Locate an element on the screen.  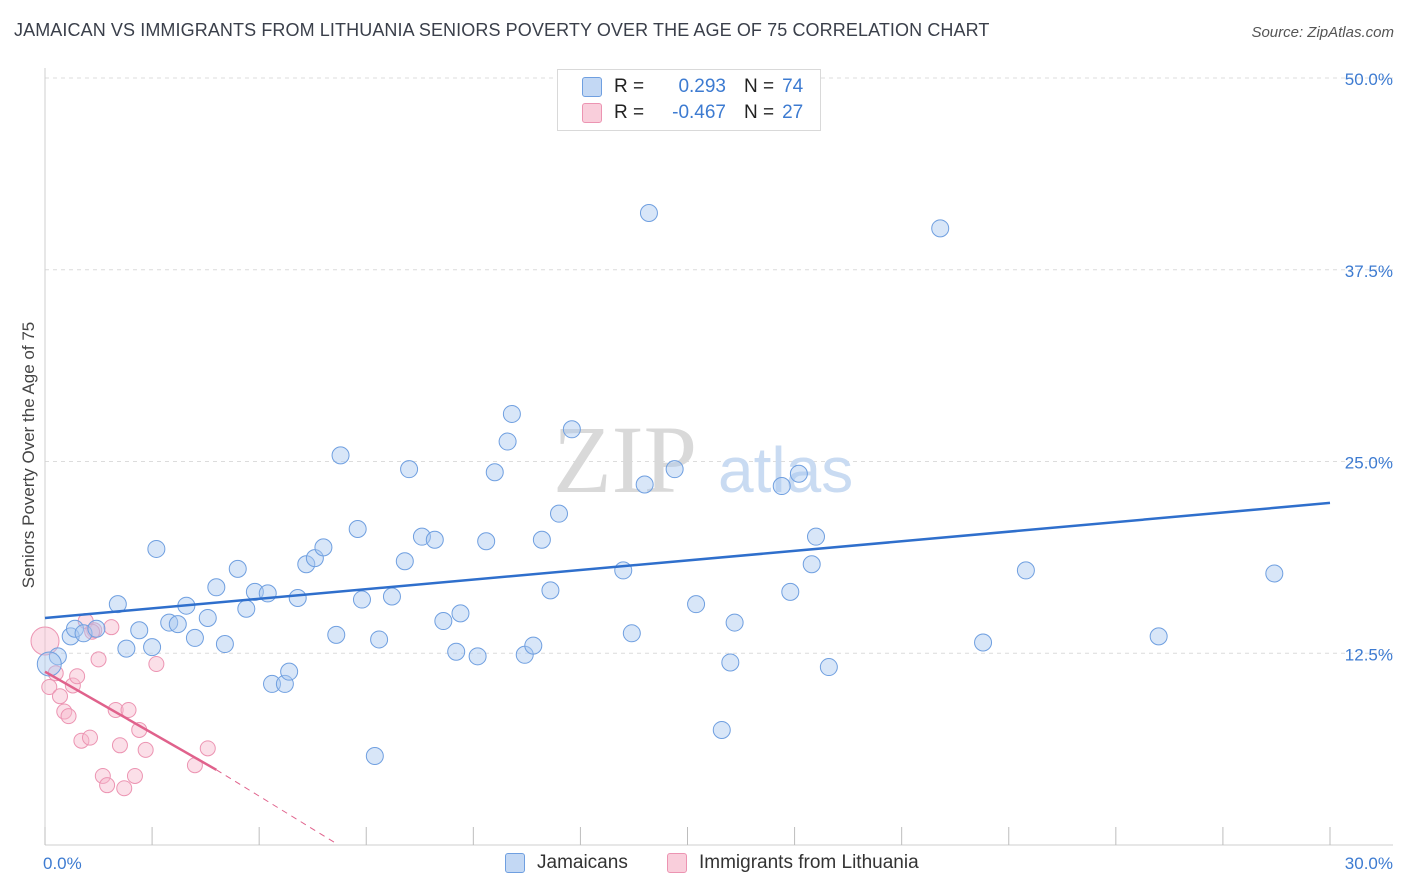
legend-swatch-blue is located at coordinates (592, 87).